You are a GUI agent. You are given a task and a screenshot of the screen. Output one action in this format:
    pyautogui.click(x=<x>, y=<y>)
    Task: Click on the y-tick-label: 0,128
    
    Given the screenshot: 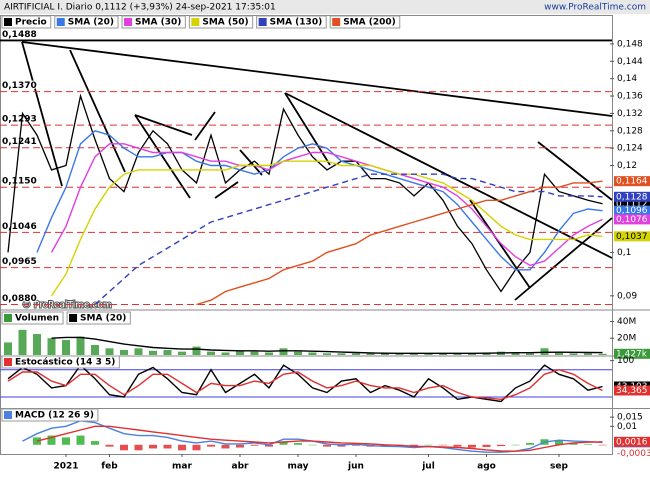 What is the action you would take?
    pyautogui.click(x=630, y=131)
    